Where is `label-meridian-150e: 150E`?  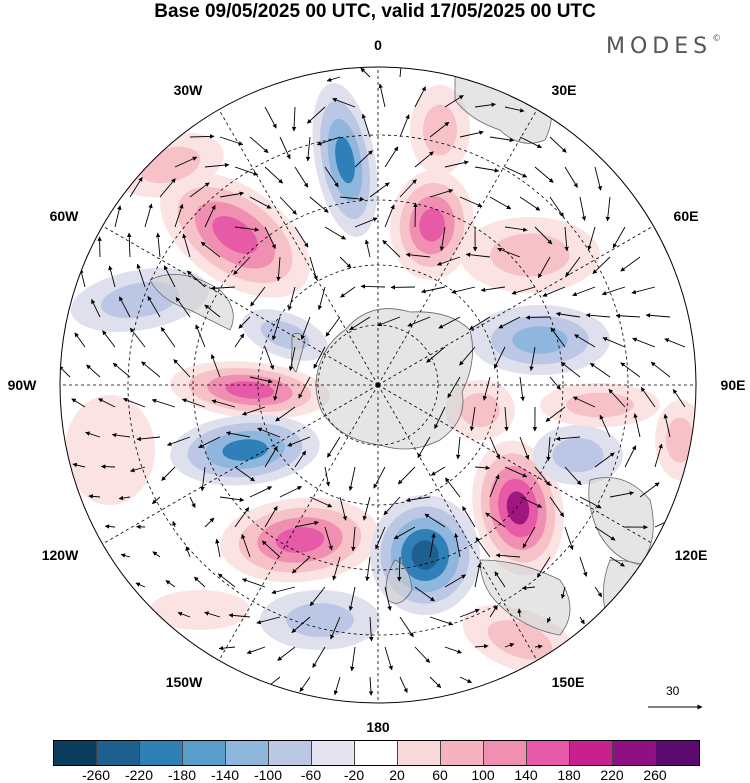
label-meridian-150e: 150E is located at coordinates (568, 682).